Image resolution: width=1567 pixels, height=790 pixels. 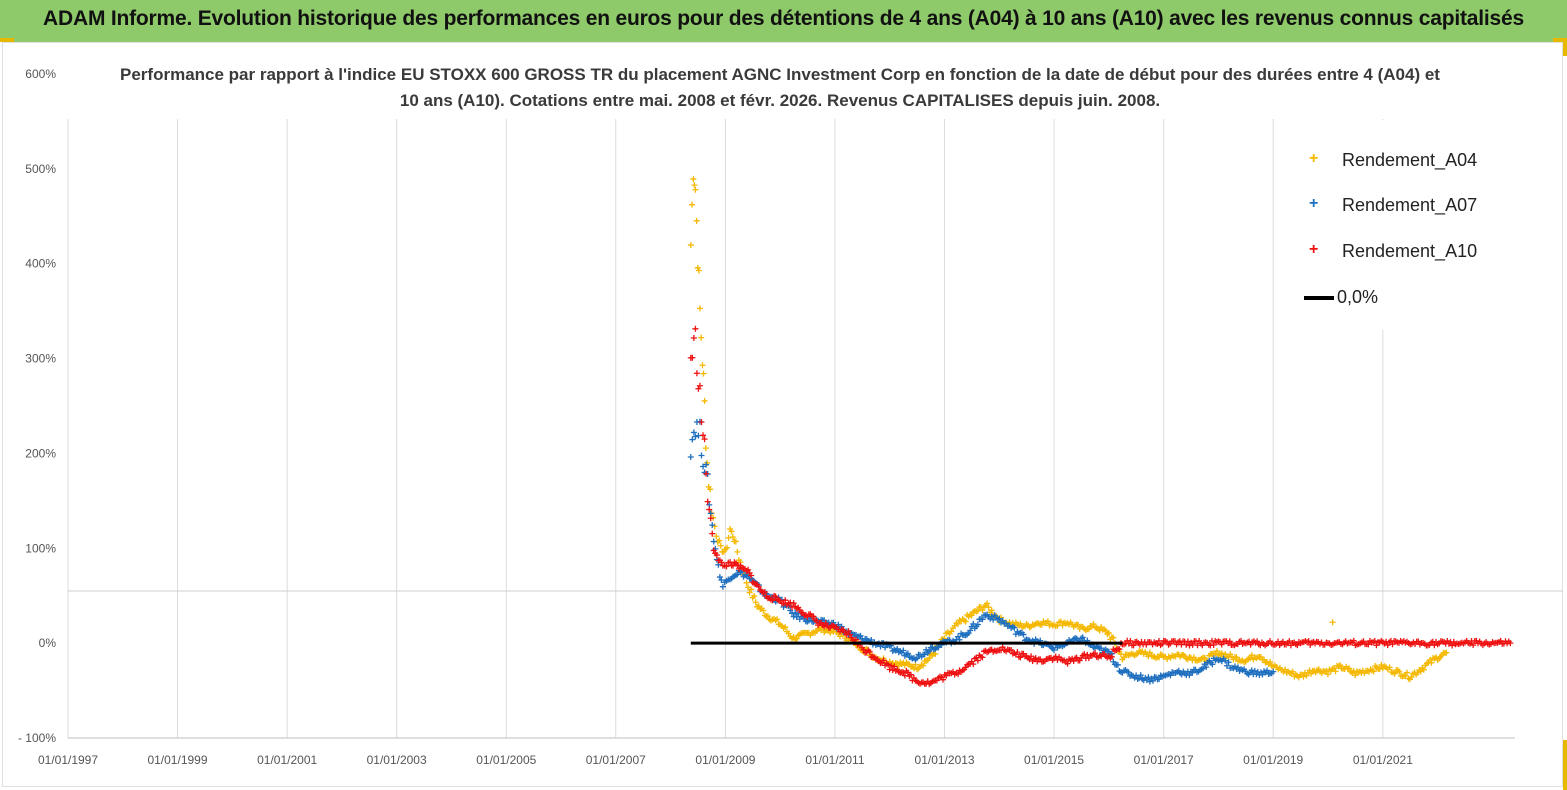 I want to click on corner-accent-right-bottom, so click(x=1565, y=765).